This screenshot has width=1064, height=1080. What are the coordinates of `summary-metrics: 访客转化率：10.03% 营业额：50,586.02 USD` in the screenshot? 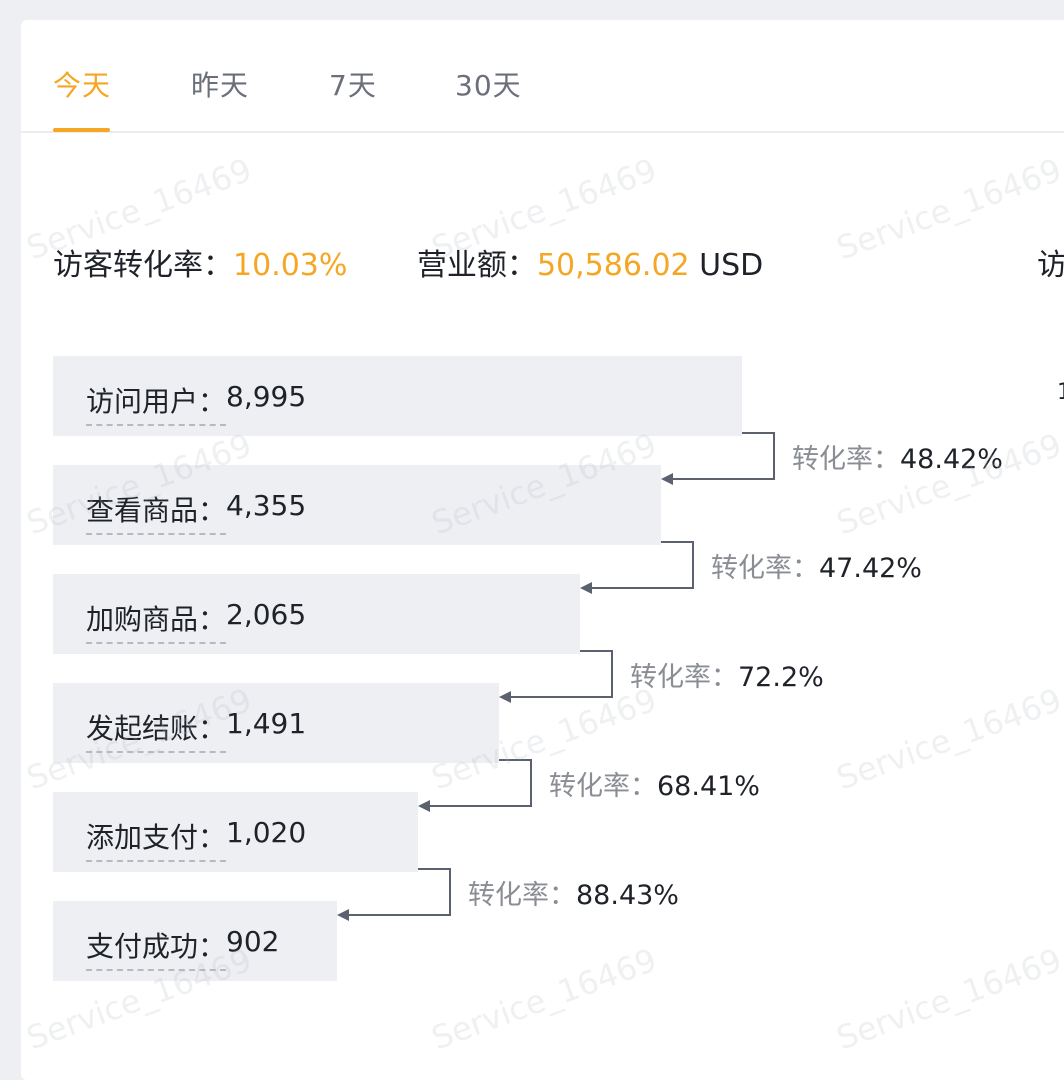 It's located at (438, 262).